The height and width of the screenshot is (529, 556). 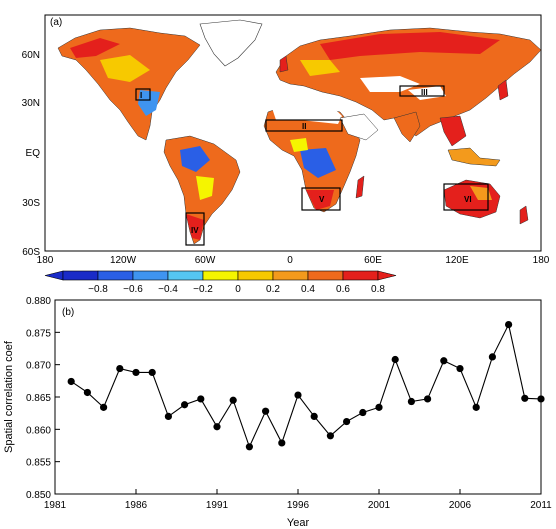 I want to click on greenland, so click(x=231, y=43).